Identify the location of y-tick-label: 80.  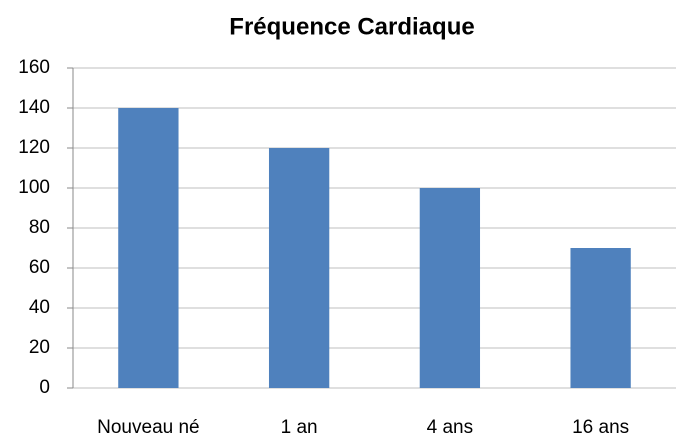
(39, 227).